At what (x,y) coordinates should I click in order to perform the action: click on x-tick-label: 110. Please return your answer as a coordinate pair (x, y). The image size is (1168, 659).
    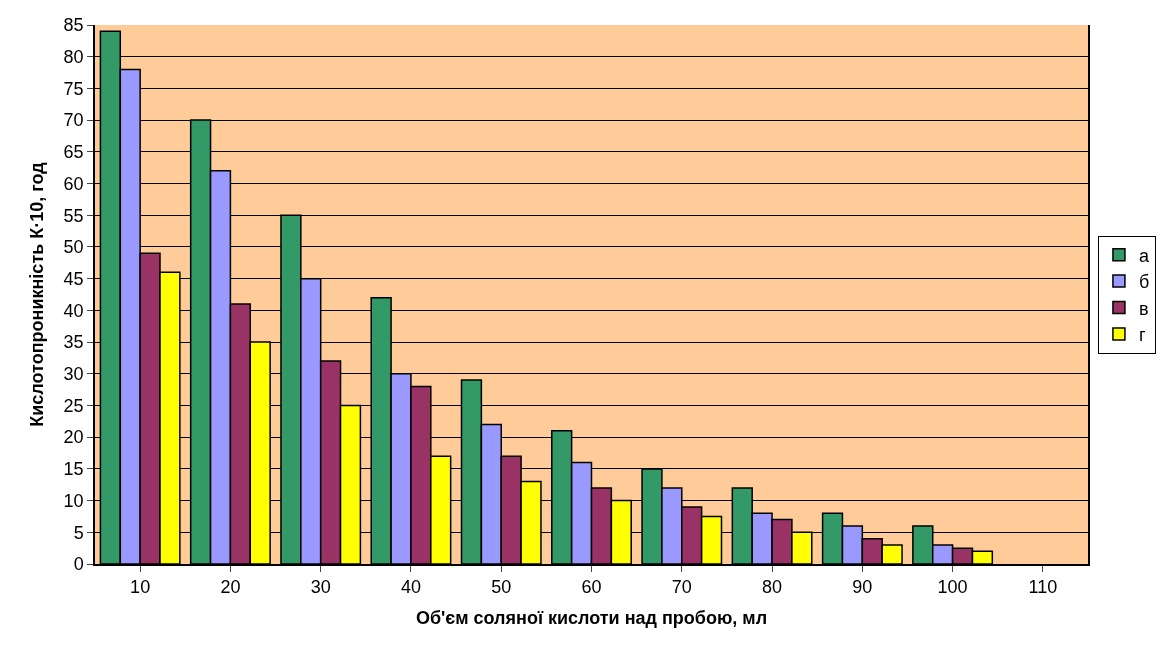
    Looking at the image, I should click on (1043, 587).